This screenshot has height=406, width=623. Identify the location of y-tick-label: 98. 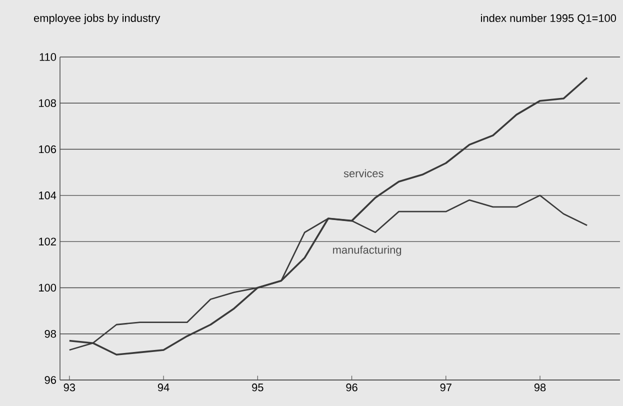
(50, 334).